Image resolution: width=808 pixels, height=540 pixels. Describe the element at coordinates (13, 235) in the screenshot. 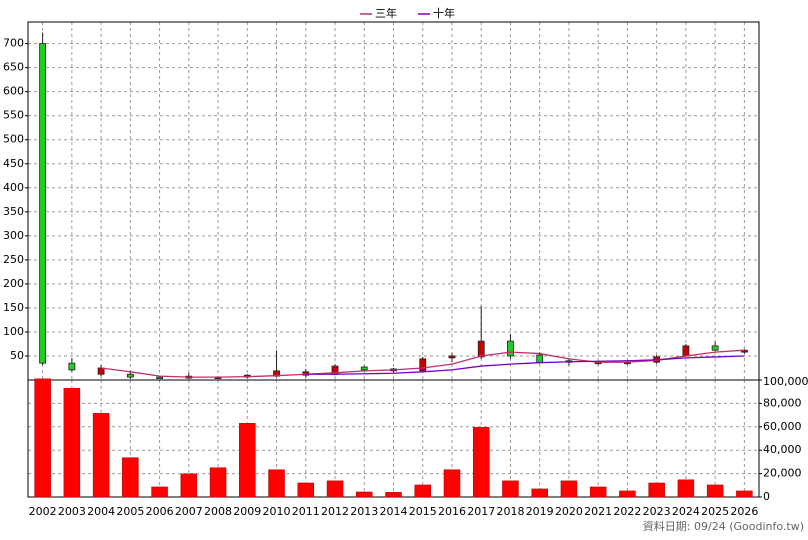

I see `y-tick-label: 300` at that location.